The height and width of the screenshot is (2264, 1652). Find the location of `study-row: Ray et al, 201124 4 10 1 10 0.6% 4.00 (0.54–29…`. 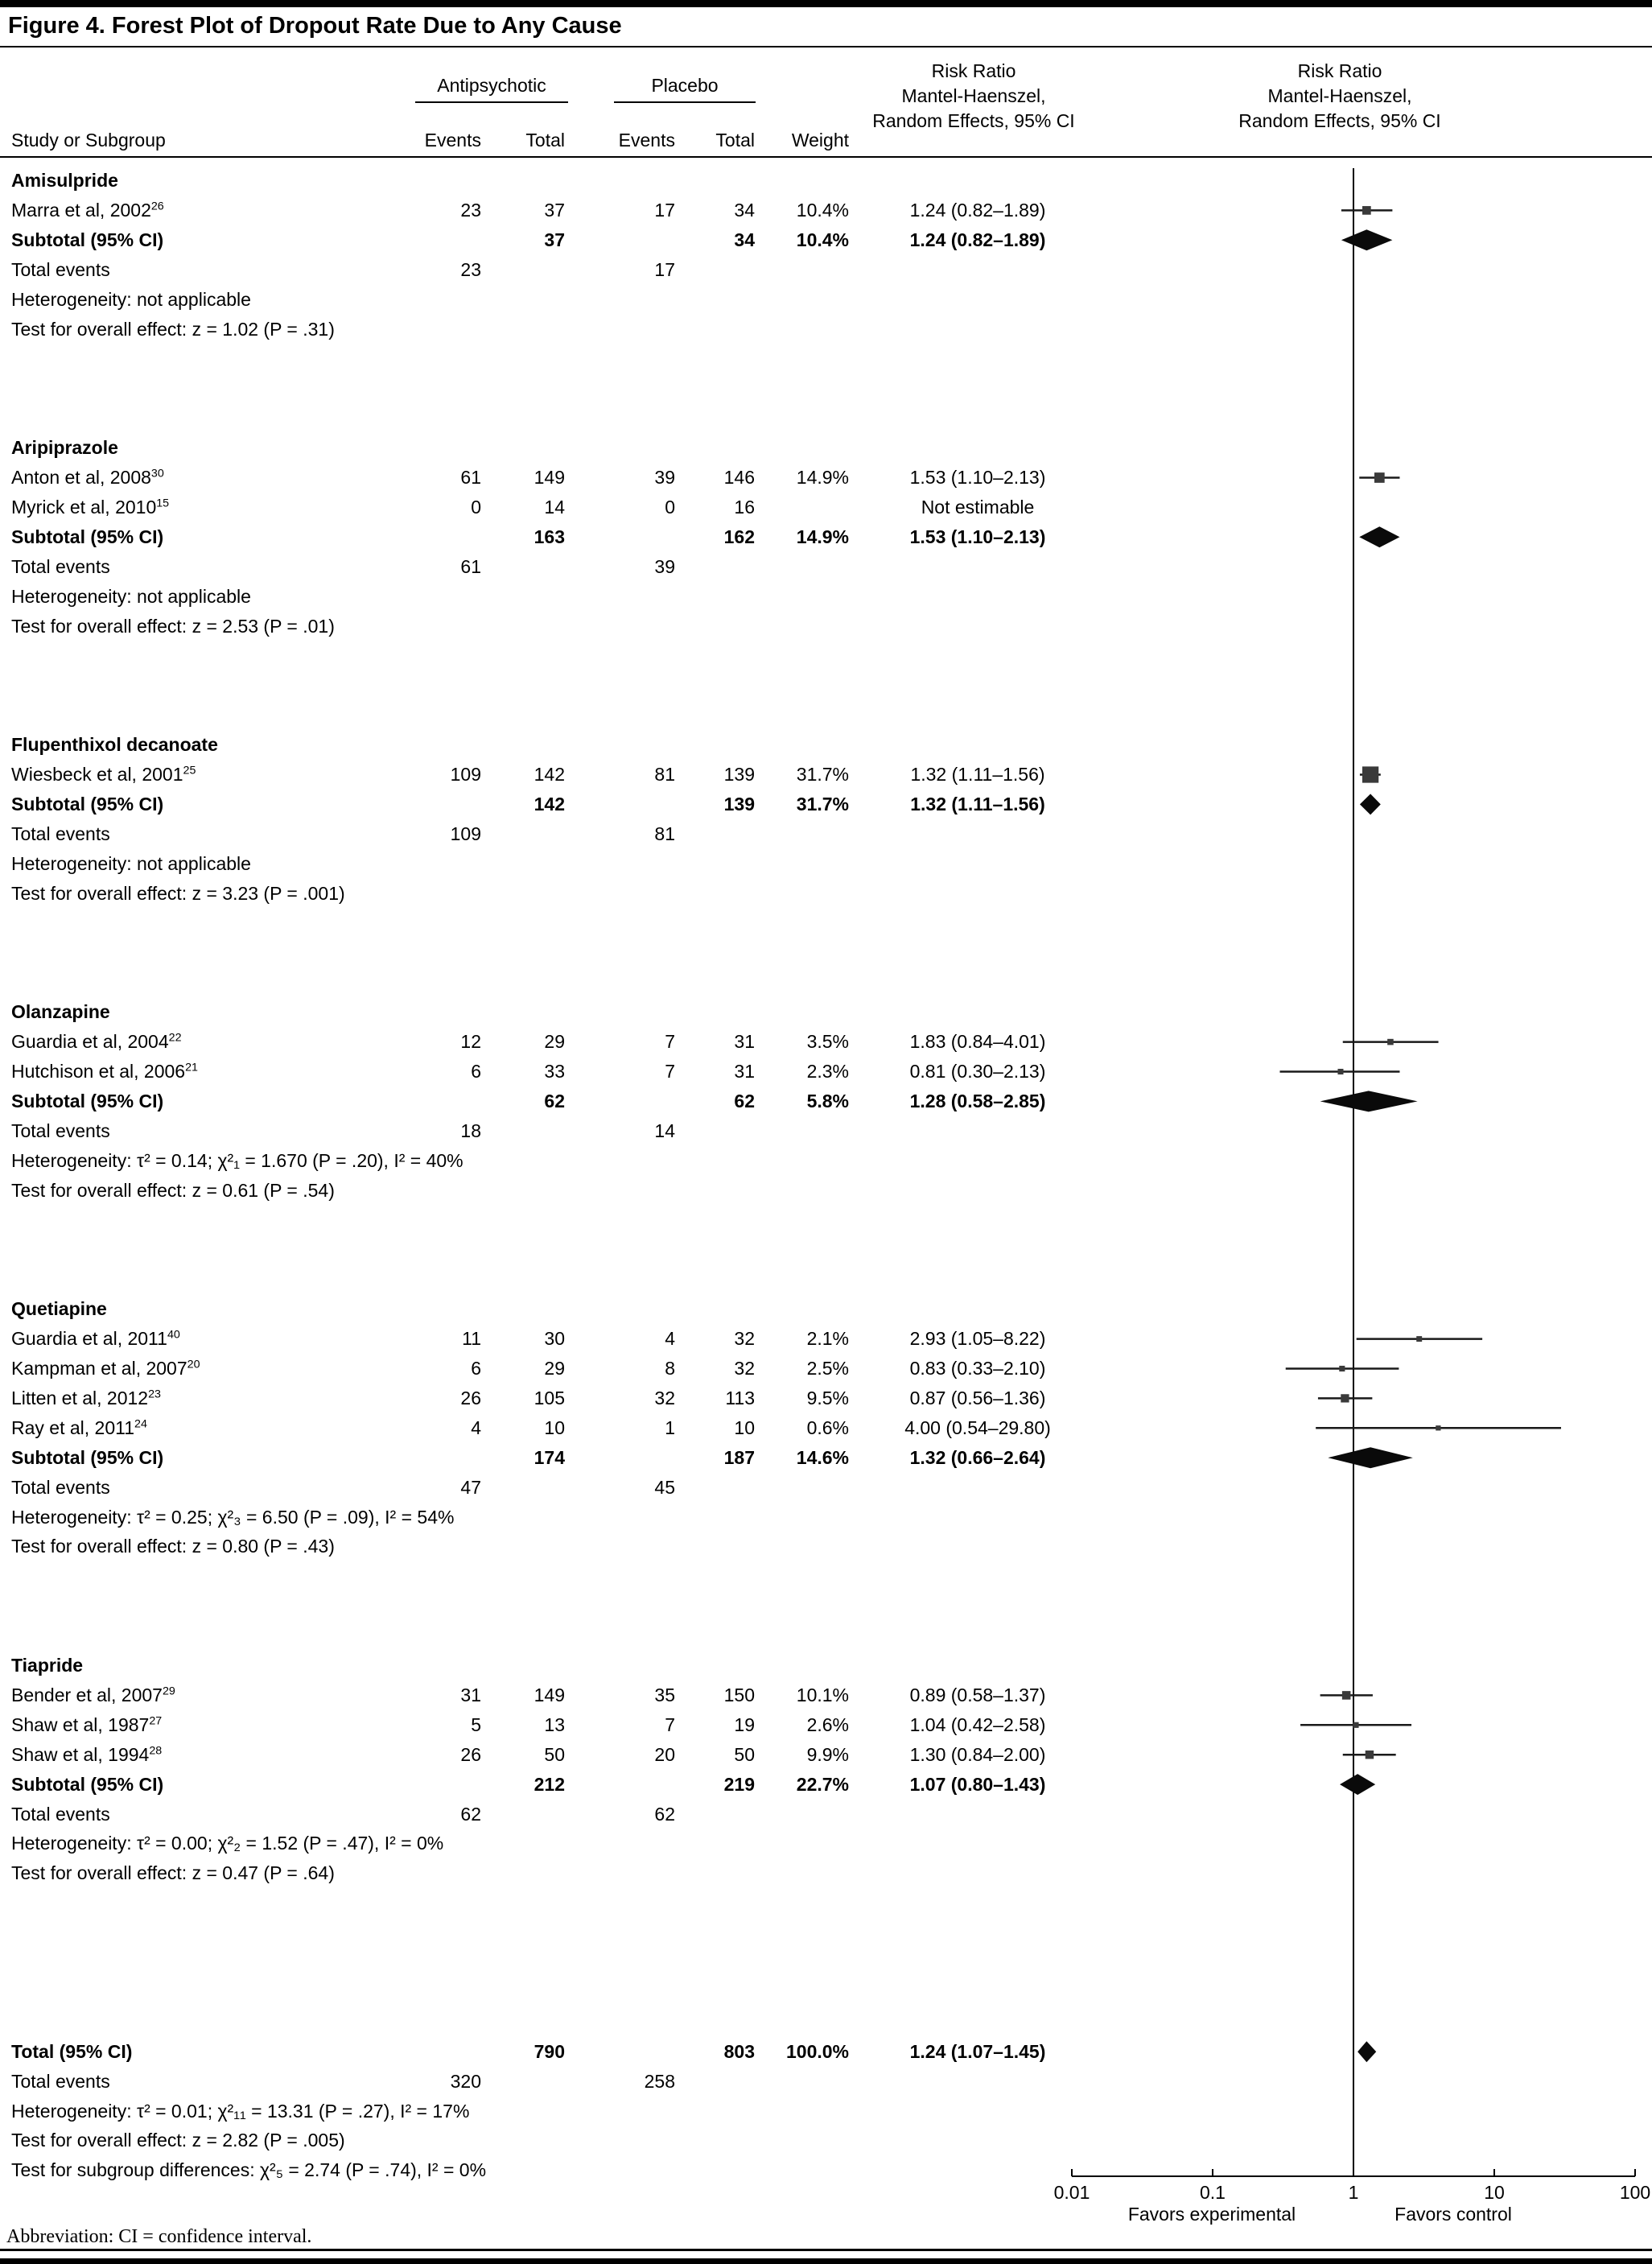

study-row: Ray et al, 201124 4 10 1 10 0.6% 4.00 (0.54–29… is located at coordinates (826, 1428).